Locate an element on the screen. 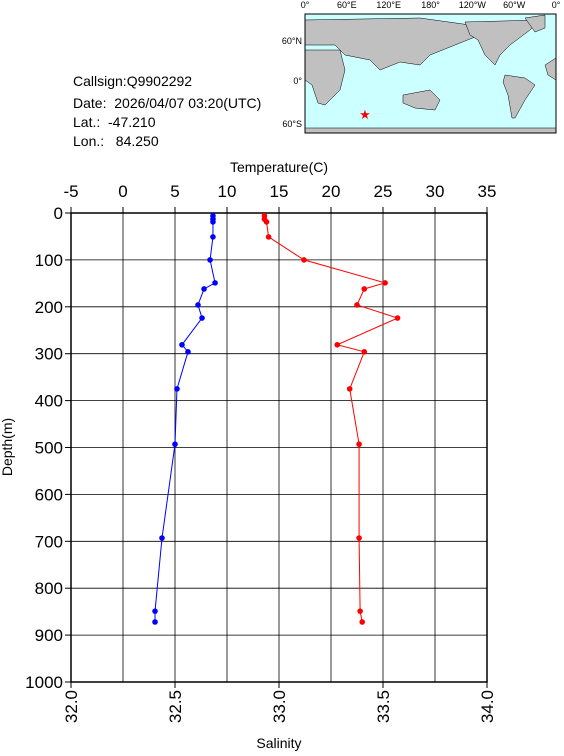  x2-tick-label: 32.5 is located at coordinates (175, 706).